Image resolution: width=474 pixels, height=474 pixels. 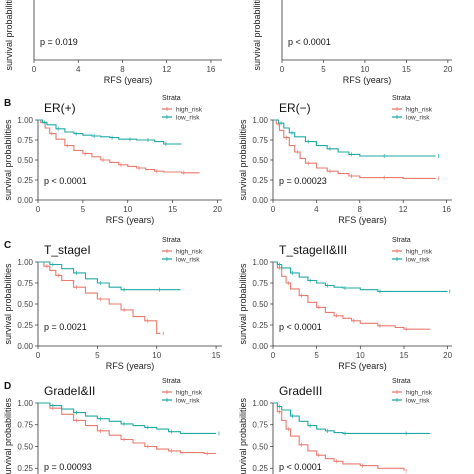 What do you see at coordinates (403, 209) in the screenshot?
I see `x-tick-label: 12` at bounding box center [403, 209].